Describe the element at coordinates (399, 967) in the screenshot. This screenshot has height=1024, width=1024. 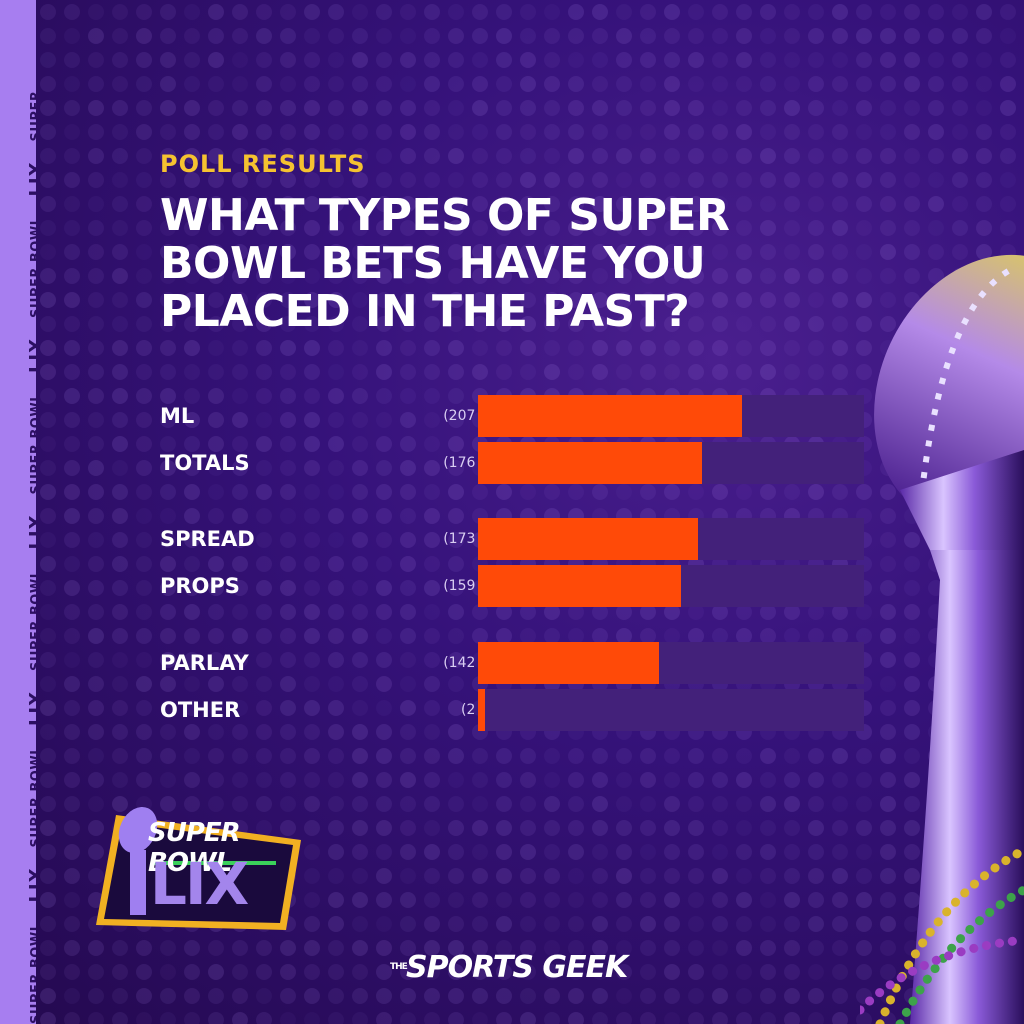
I see `brand-the: THE` at that location.